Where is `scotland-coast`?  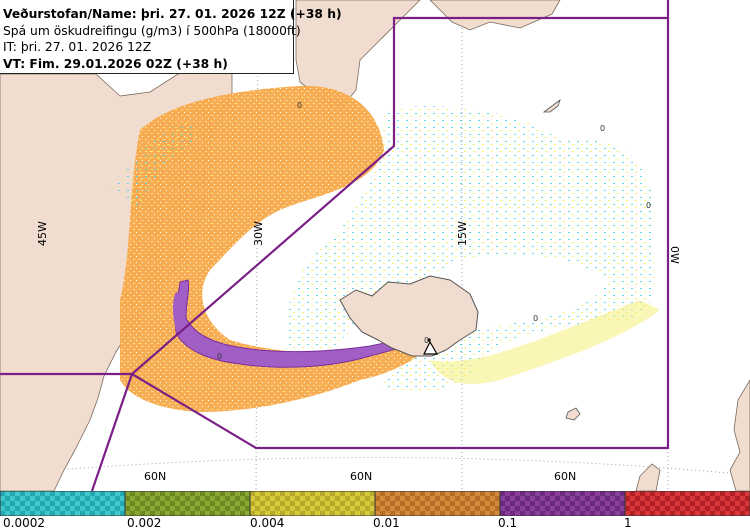
scotland-coast is located at coordinates (648, 477).